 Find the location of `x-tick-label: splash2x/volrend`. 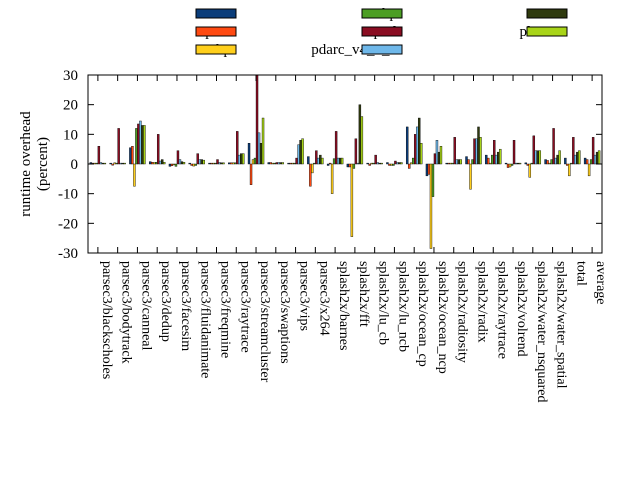

x-tick-label: splash2x/volrend is located at coordinates (521, 309).